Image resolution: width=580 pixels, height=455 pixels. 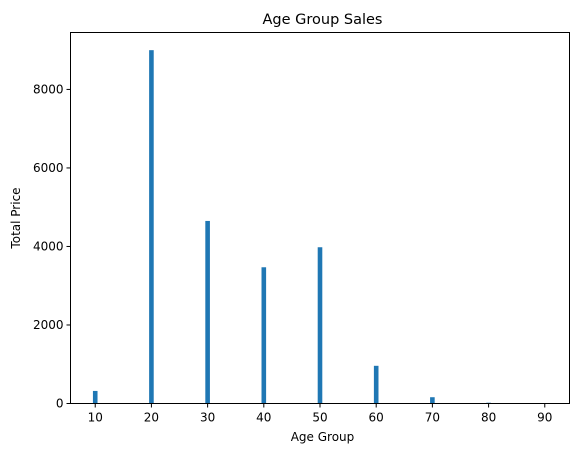 What do you see at coordinates (151, 418) in the screenshot?
I see `x-tick-label-20: 20` at bounding box center [151, 418].